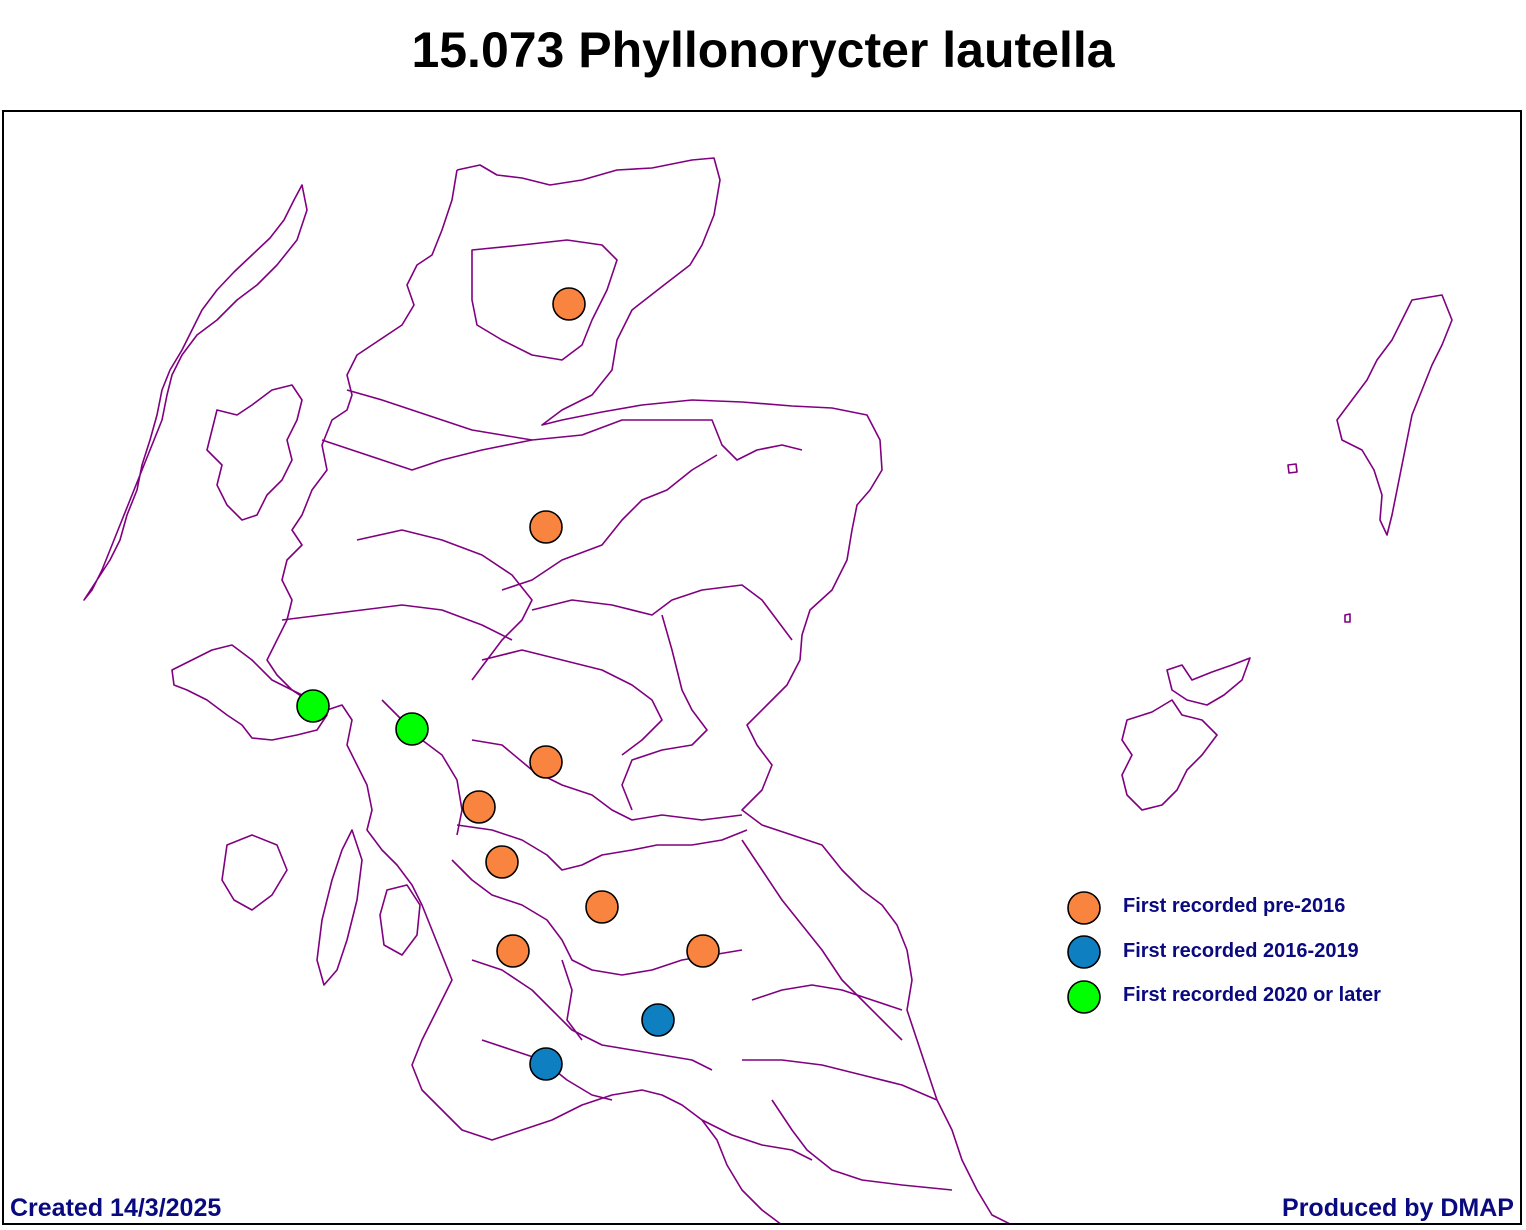 This screenshot has height=1230, width=1526. What do you see at coordinates (1208, 681) in the screenshot?
I see `orkney-north-isles` at bounding box center [1208, 681].